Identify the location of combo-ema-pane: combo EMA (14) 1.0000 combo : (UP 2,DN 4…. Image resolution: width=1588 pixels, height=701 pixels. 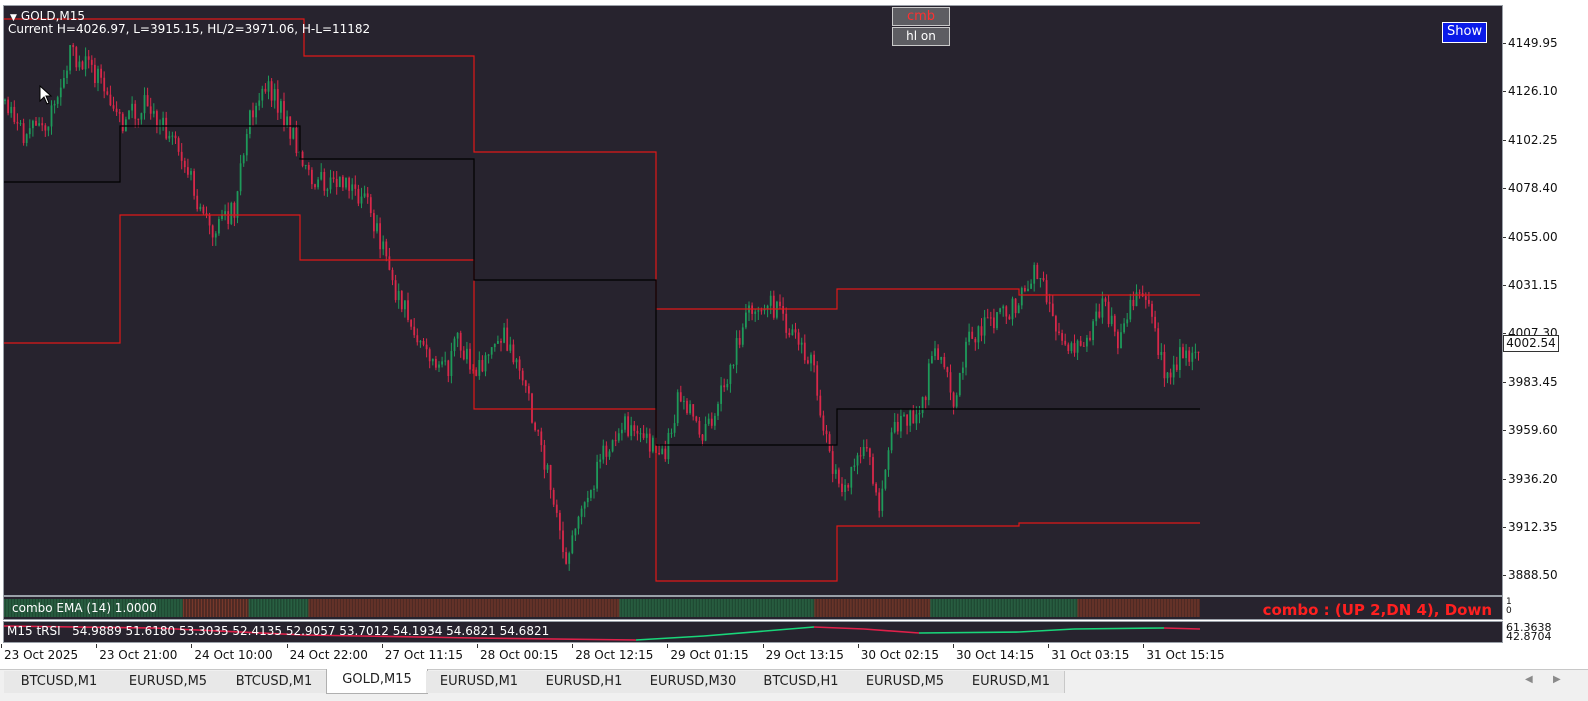
(753, 608).